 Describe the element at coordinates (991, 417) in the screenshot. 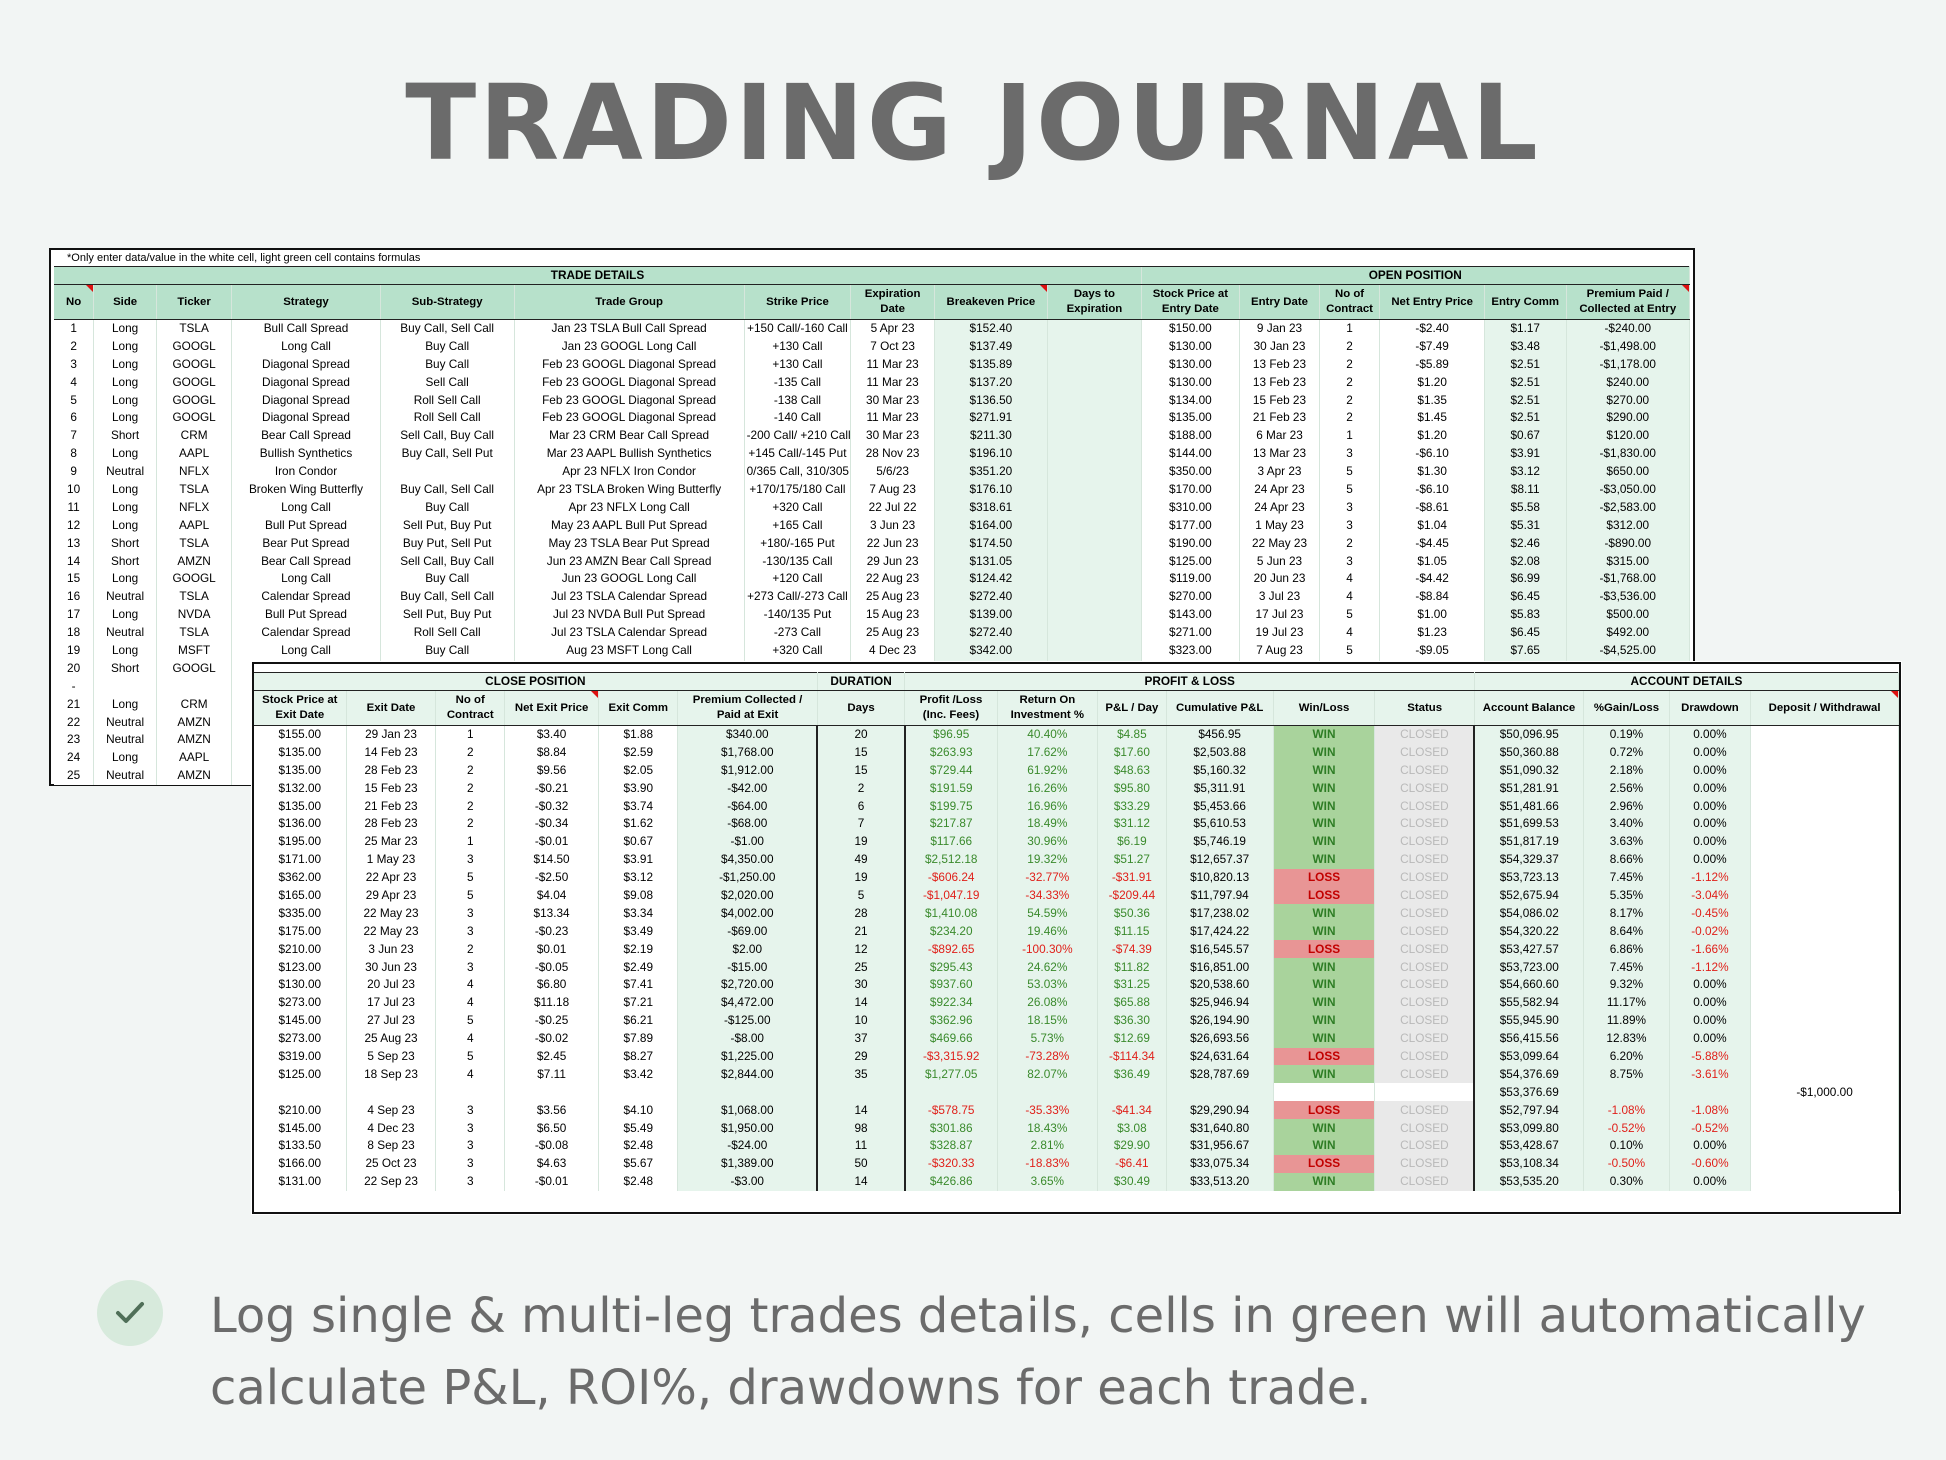

I see `table-cell: $271.91` at that location.